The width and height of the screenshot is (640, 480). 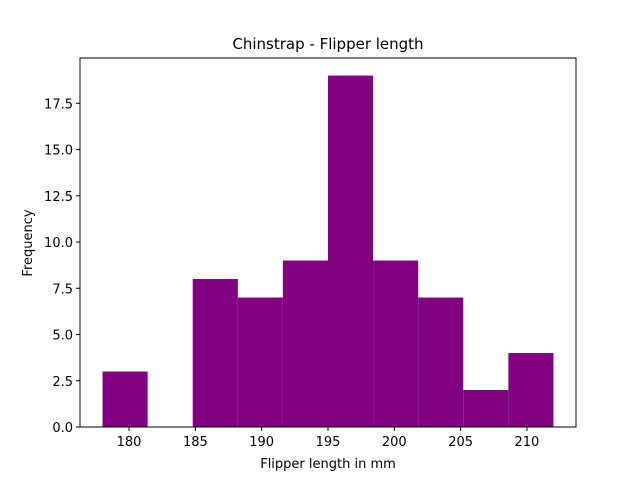 I want to click on y-tick-label: 15.0, so click(x=58, y=151).